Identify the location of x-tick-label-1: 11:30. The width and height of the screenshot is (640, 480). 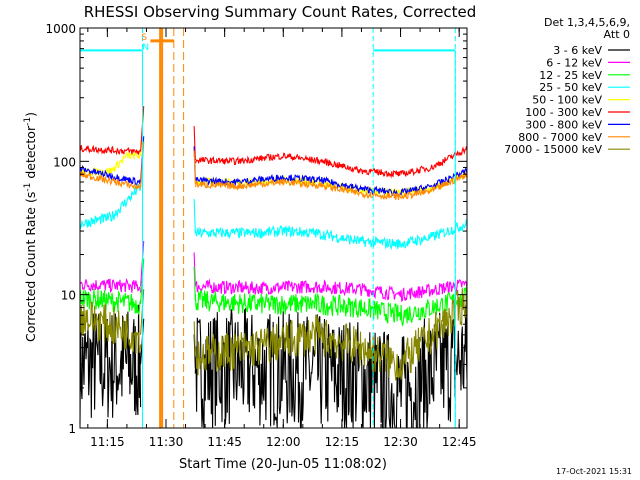
(166, 442).